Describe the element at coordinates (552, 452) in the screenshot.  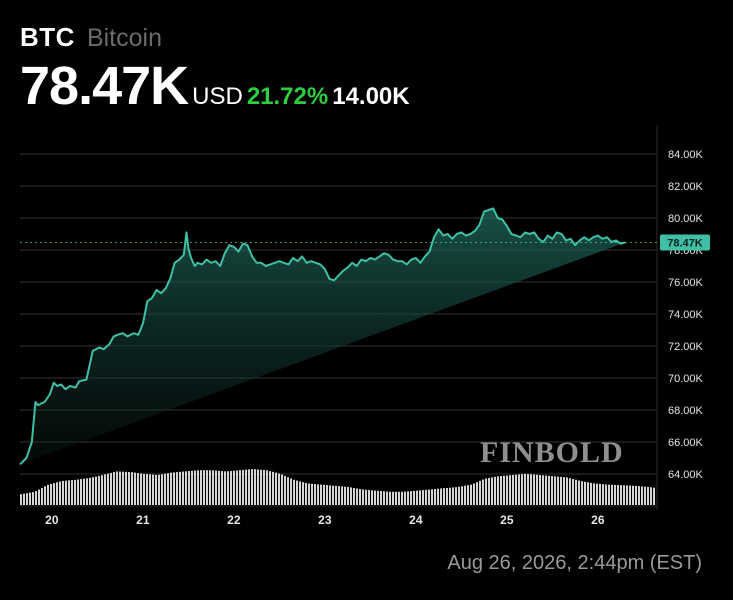
I see `finbold-watermark: FINBOLD` at that location.